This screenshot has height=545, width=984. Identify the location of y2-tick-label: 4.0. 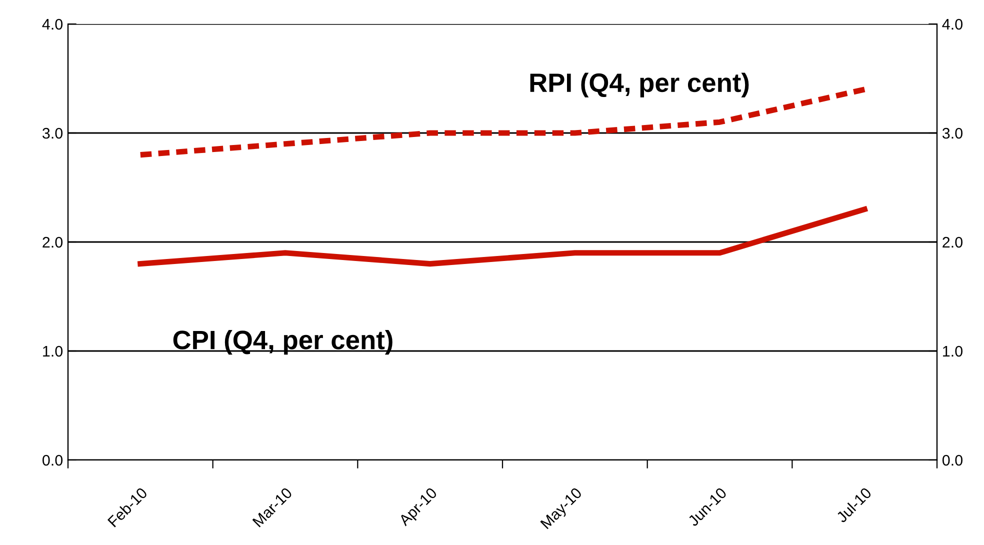
(952, 24).